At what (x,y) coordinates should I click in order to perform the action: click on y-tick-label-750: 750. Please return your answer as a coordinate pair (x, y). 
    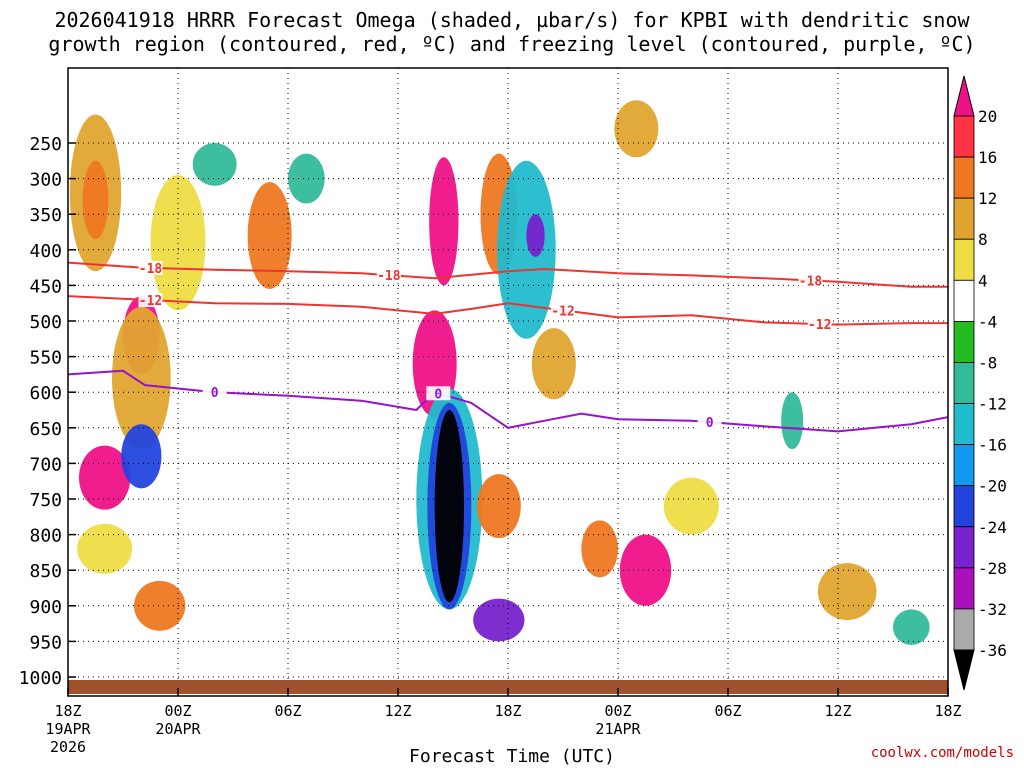
    Looking at the image, I should click on (45, 500).